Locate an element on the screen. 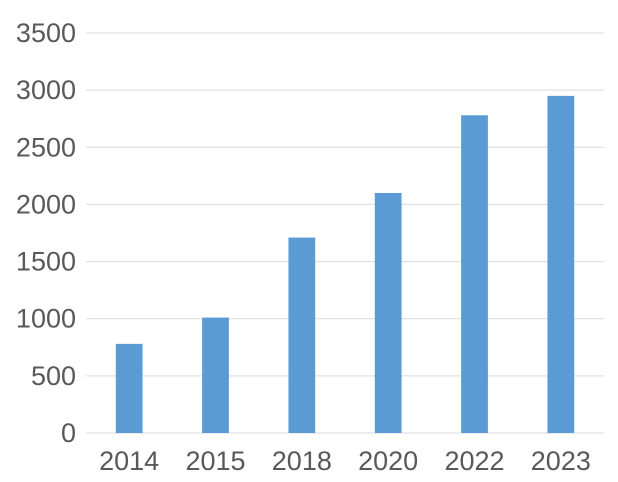  y-axis-tick-labels: 0 500 1000 1500 2000 2500 3000 3500 is located at coordinates (46, 233).